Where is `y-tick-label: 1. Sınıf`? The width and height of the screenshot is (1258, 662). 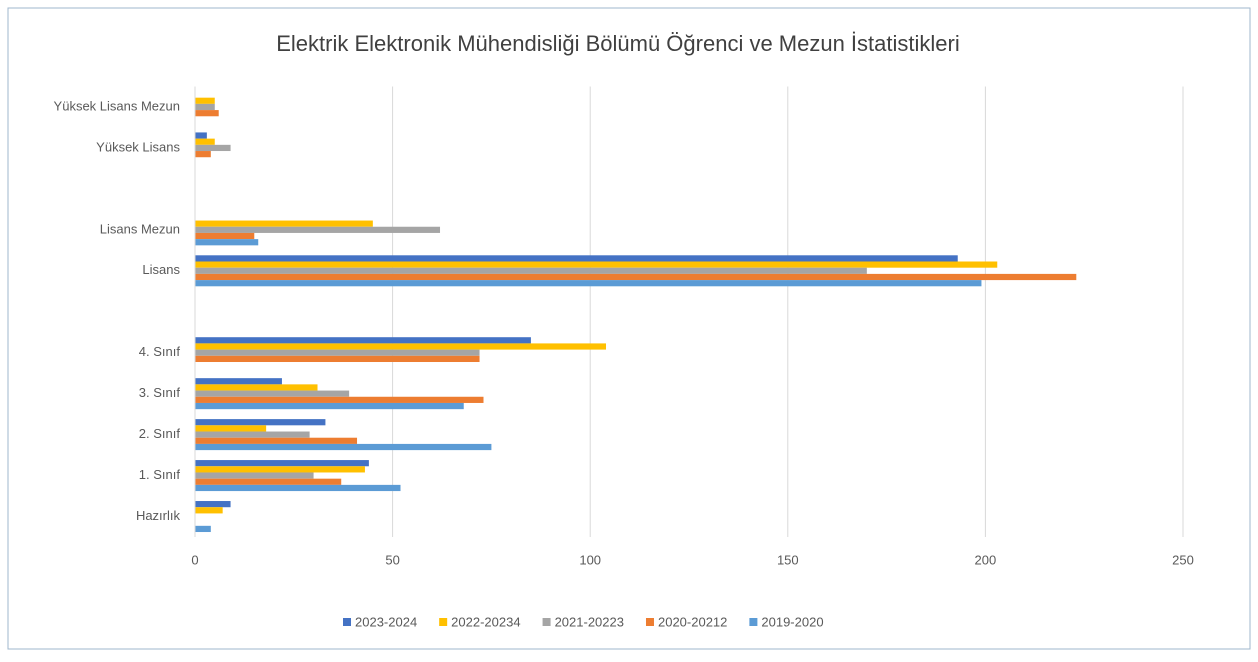 y-tick-label: 1. Sınıf is located at coordinates (160, 474).